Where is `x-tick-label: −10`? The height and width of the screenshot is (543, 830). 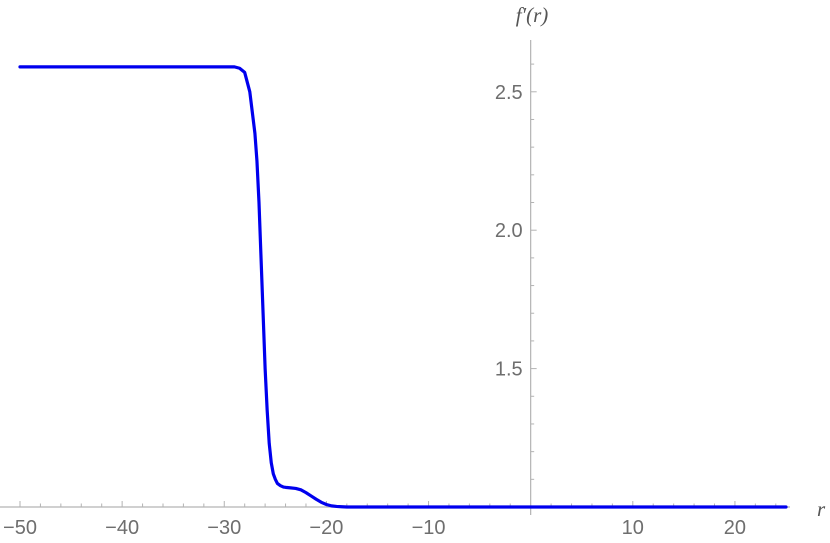
x-tick-label: −10 is located at coordinates (429, 528).